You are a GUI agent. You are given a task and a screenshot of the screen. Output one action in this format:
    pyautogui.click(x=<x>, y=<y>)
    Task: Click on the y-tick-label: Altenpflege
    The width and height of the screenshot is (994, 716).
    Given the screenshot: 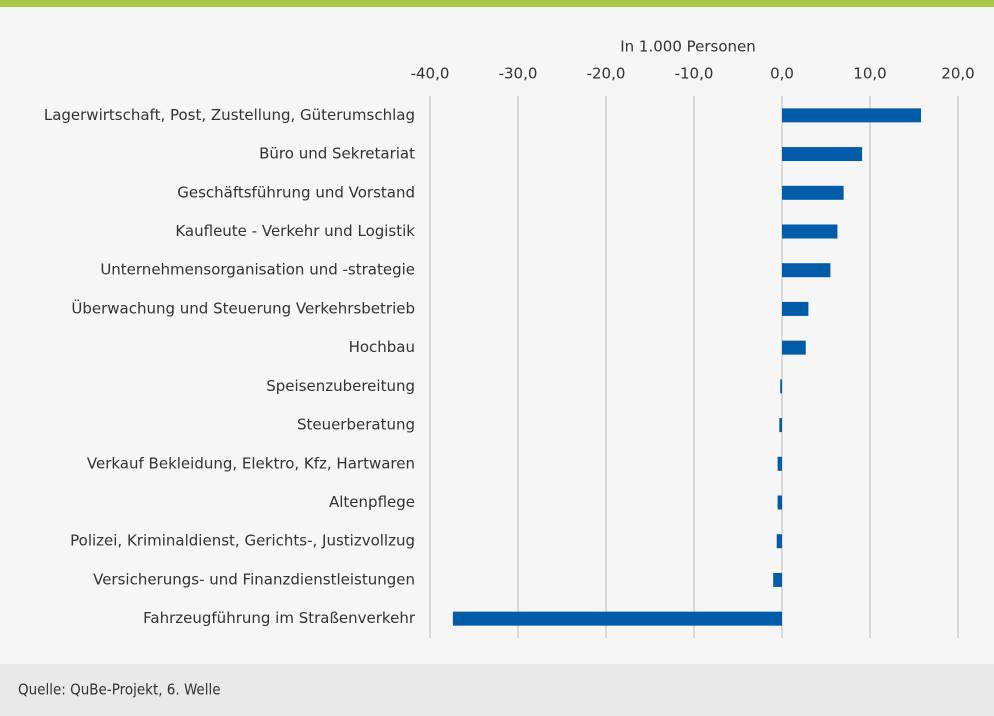 What is the action you would take?
    pyautogui.click(x=372, y=502)
    